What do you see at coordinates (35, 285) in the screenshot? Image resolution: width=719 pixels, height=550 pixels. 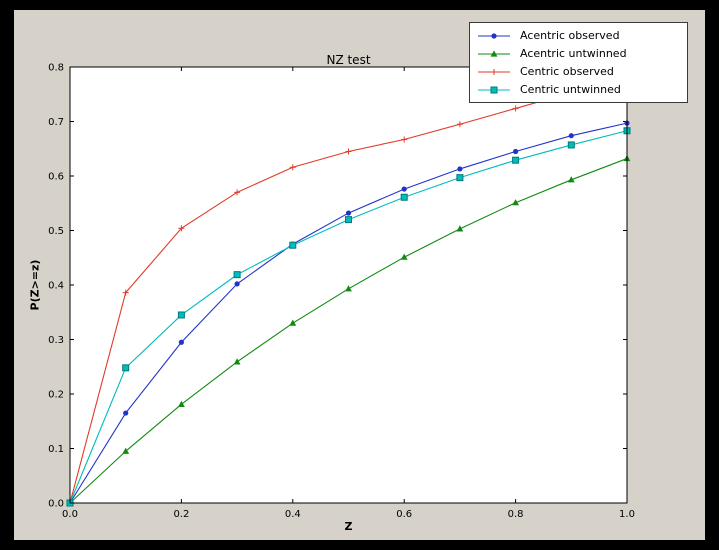 I see `y-axis-label: P(Z>=z)` at bounding box center [35, 285].